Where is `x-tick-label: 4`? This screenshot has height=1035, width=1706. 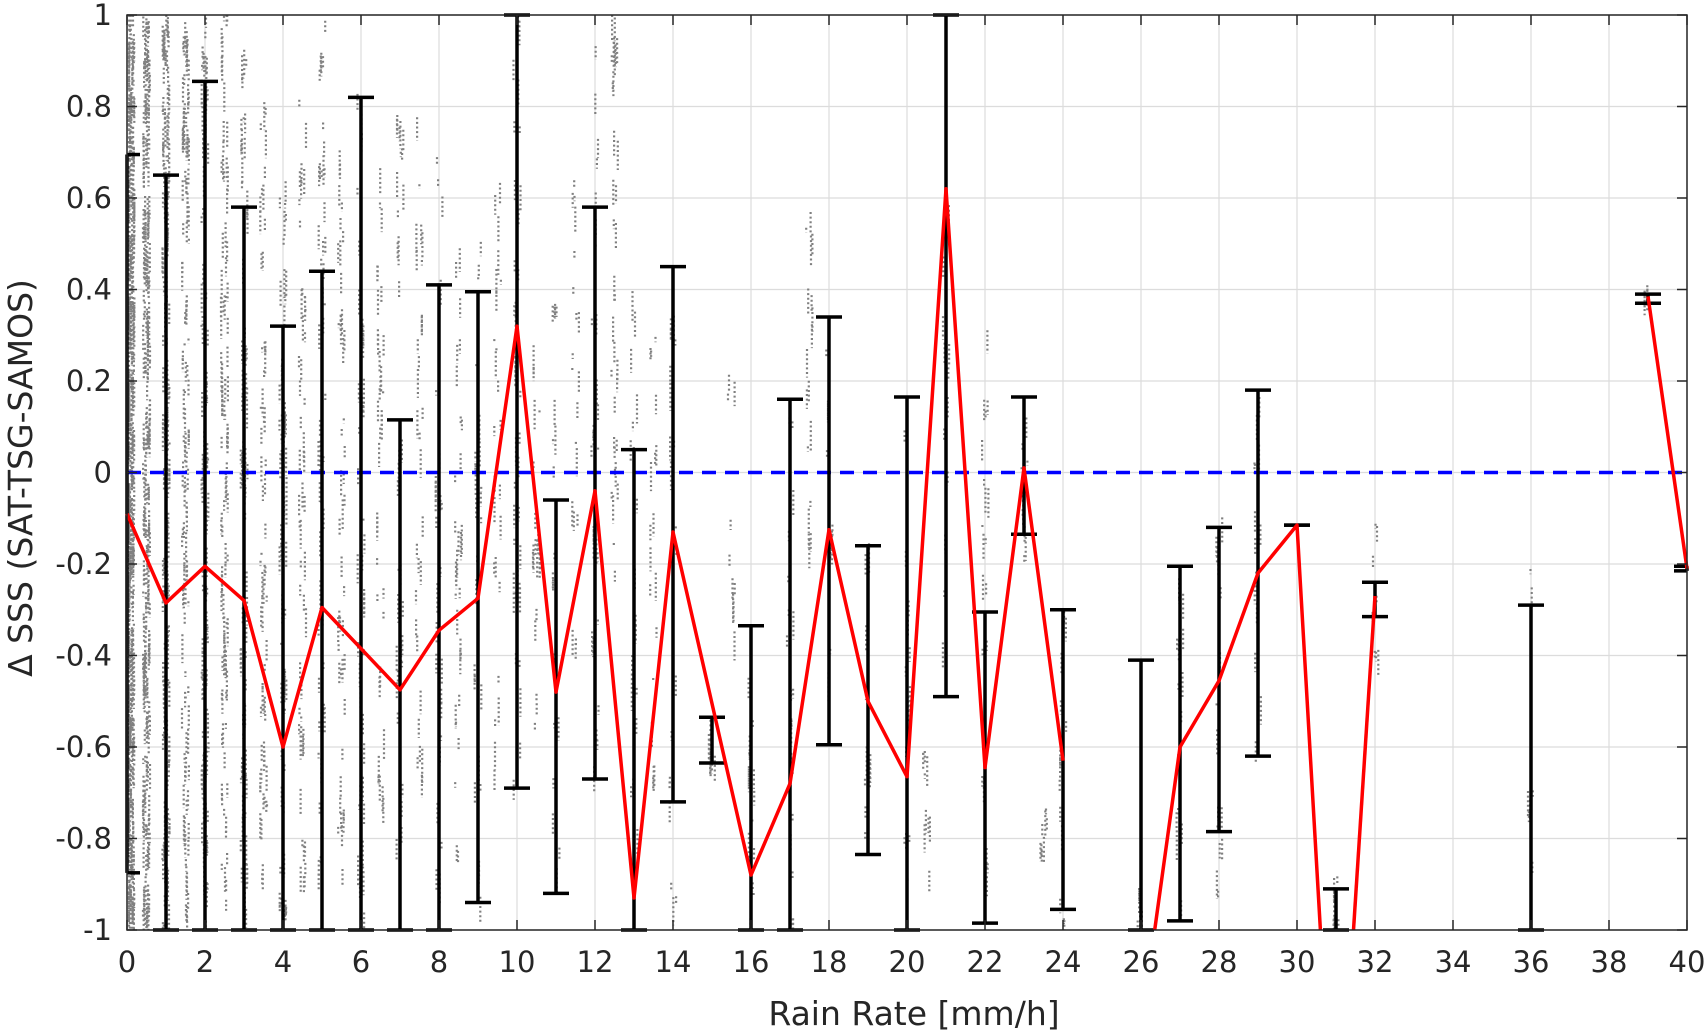
x-tick-label: 4 is located at coordinates (283, 962).